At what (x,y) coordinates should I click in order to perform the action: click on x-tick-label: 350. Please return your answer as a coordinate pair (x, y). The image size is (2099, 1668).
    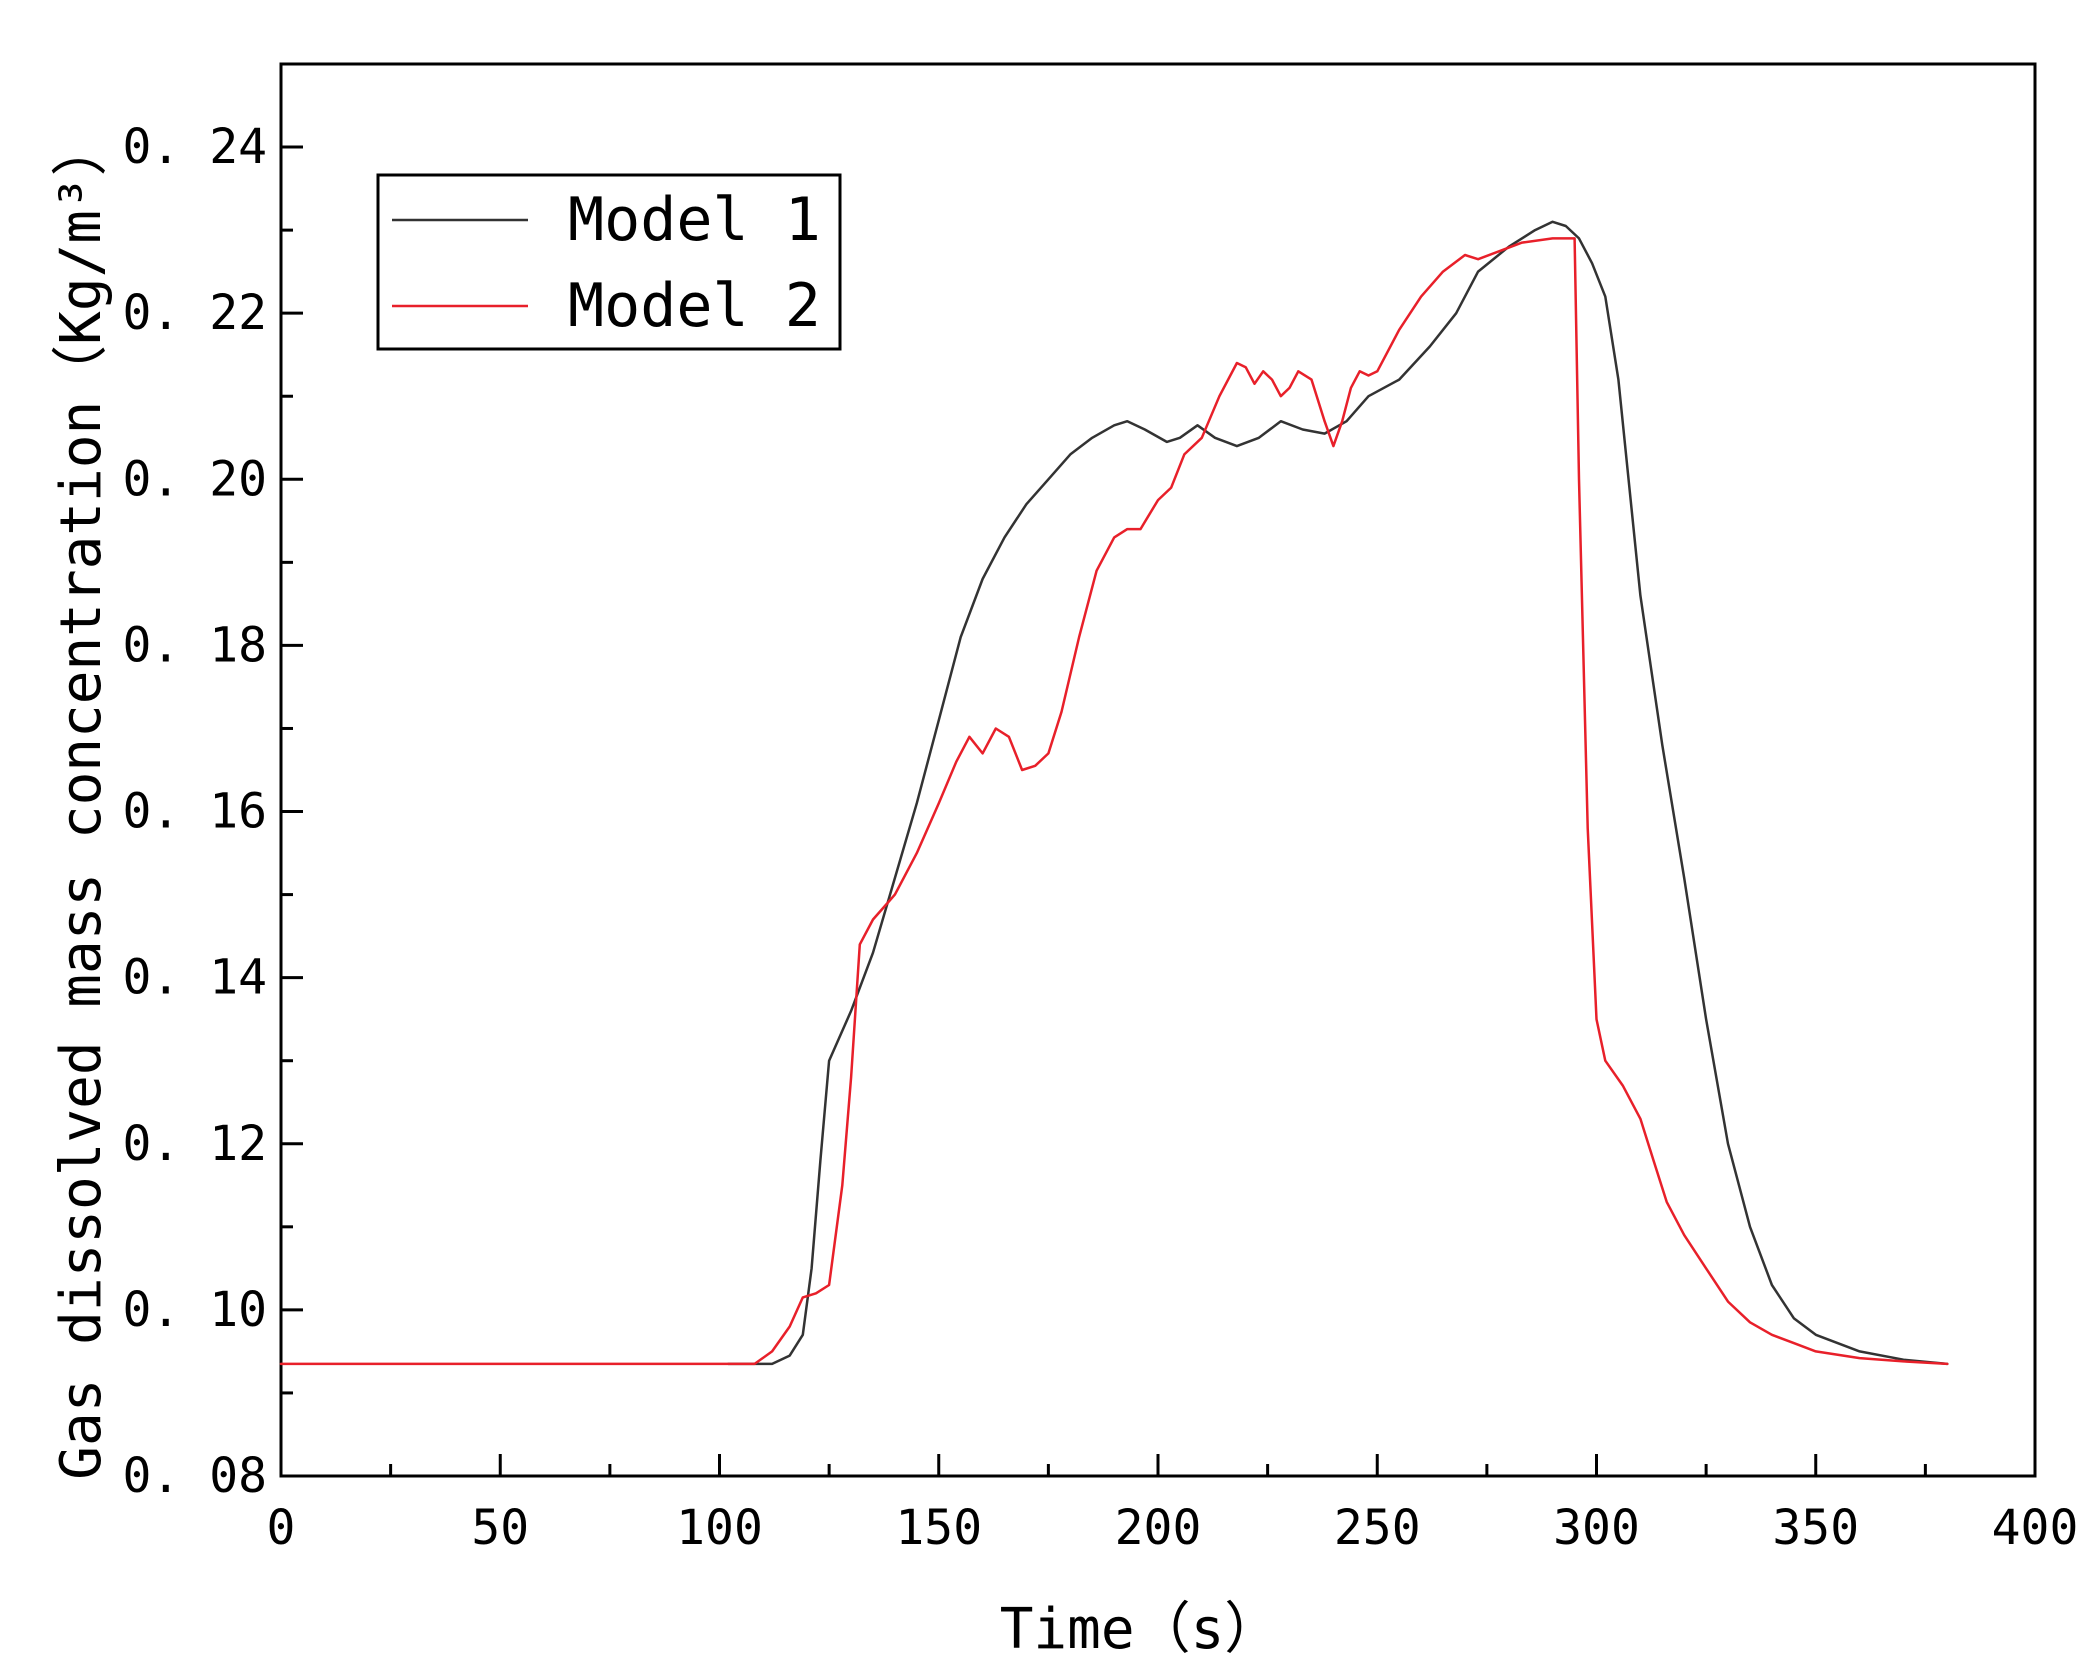
    Looking at the image, I should click on (1815, 1528).